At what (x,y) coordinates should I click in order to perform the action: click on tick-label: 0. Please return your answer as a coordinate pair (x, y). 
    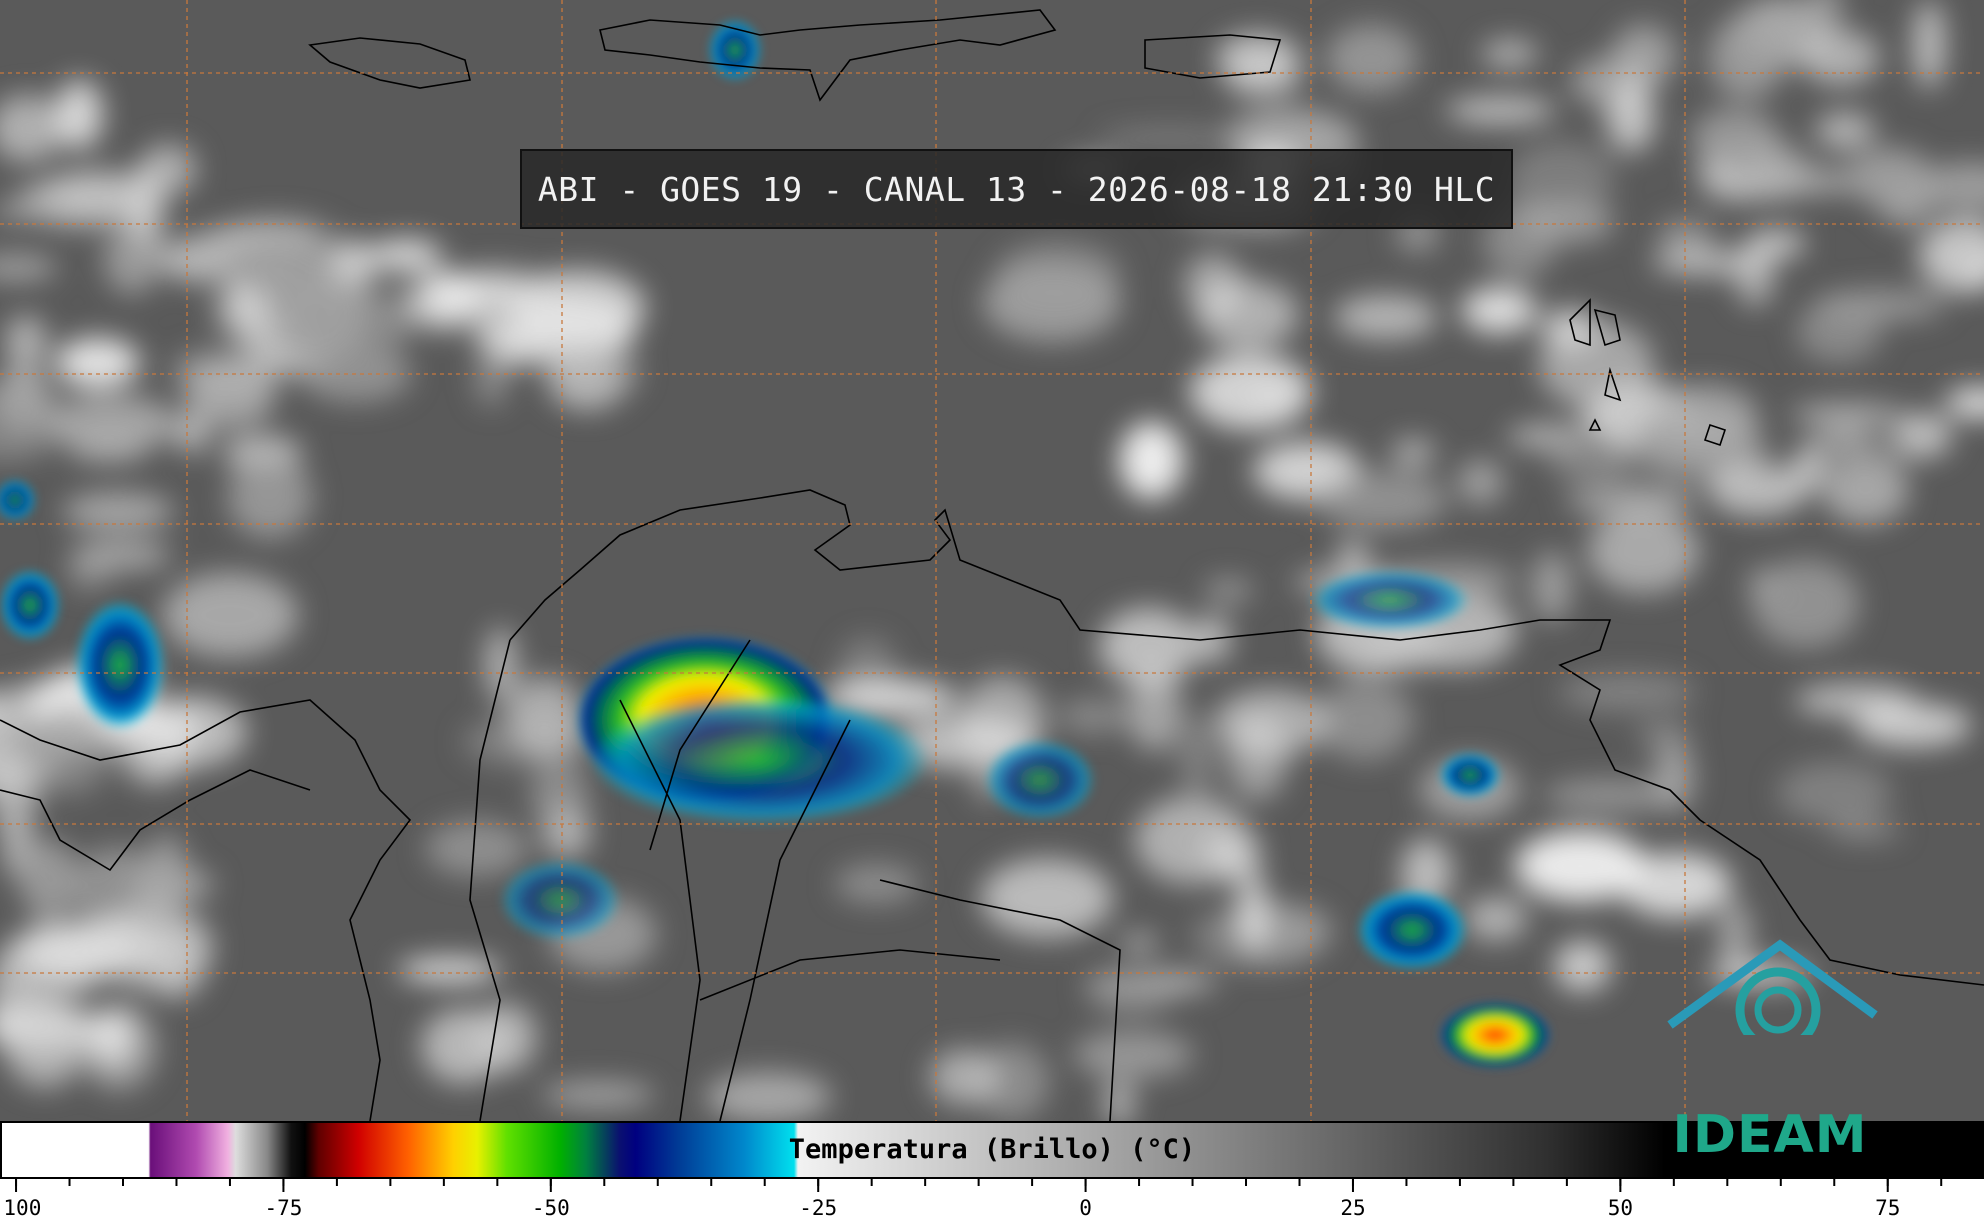
    Looking at the image, I should click on (1085, 1208).